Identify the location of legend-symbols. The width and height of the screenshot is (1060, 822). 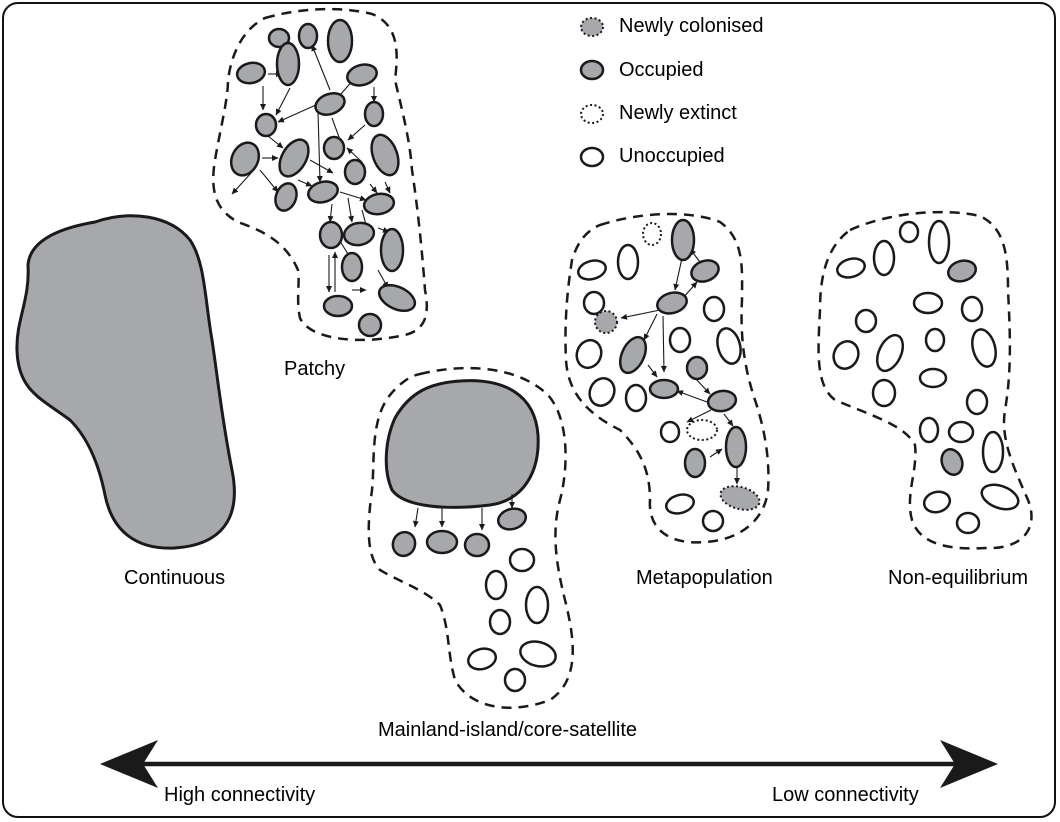
(592, 92).